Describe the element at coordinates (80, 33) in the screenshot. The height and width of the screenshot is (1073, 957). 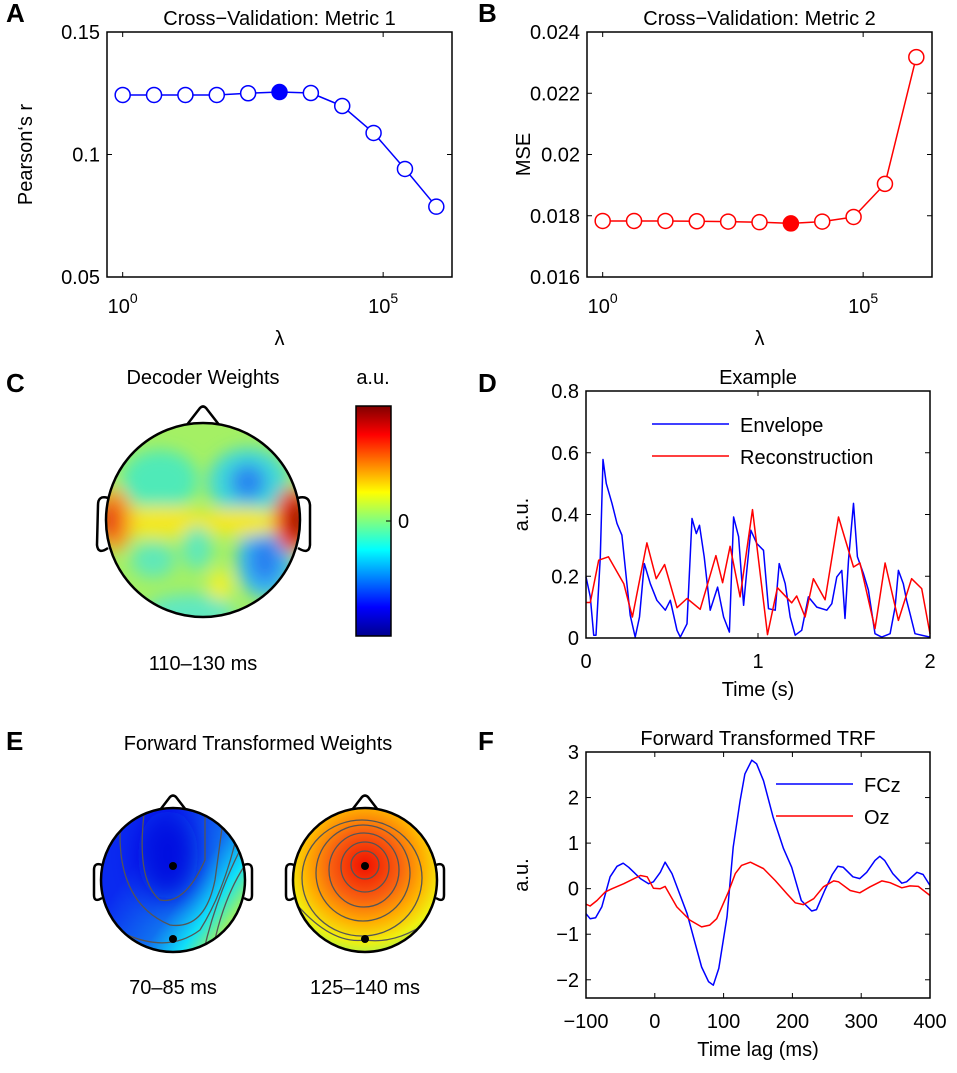
I see `y-tick-label: 0.15` at that location.